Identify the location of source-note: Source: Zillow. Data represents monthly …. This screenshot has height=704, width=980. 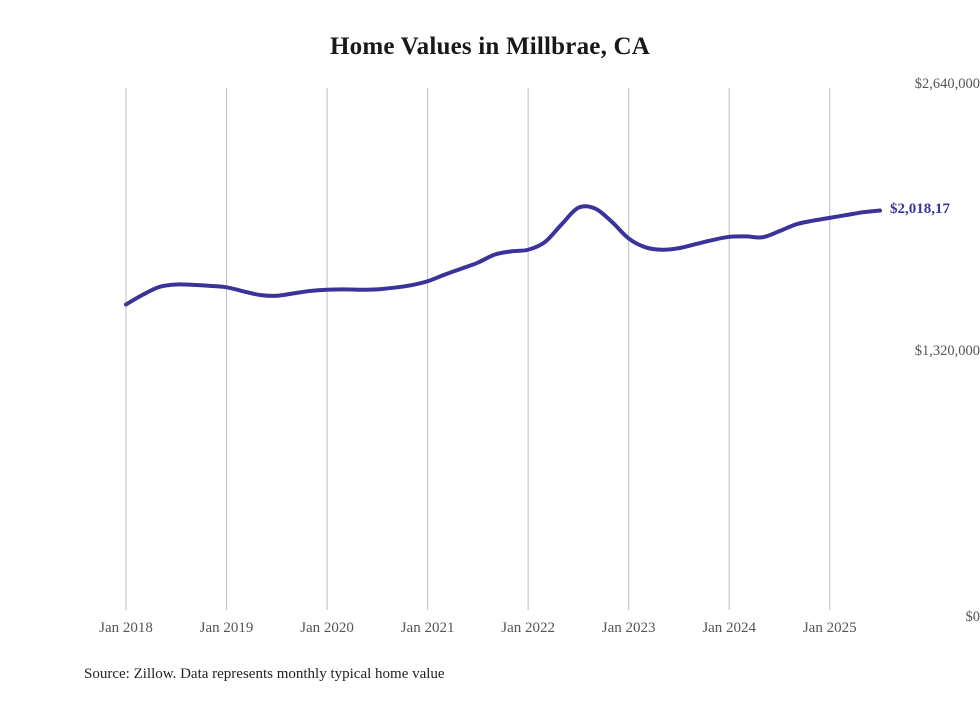
(264, 674).